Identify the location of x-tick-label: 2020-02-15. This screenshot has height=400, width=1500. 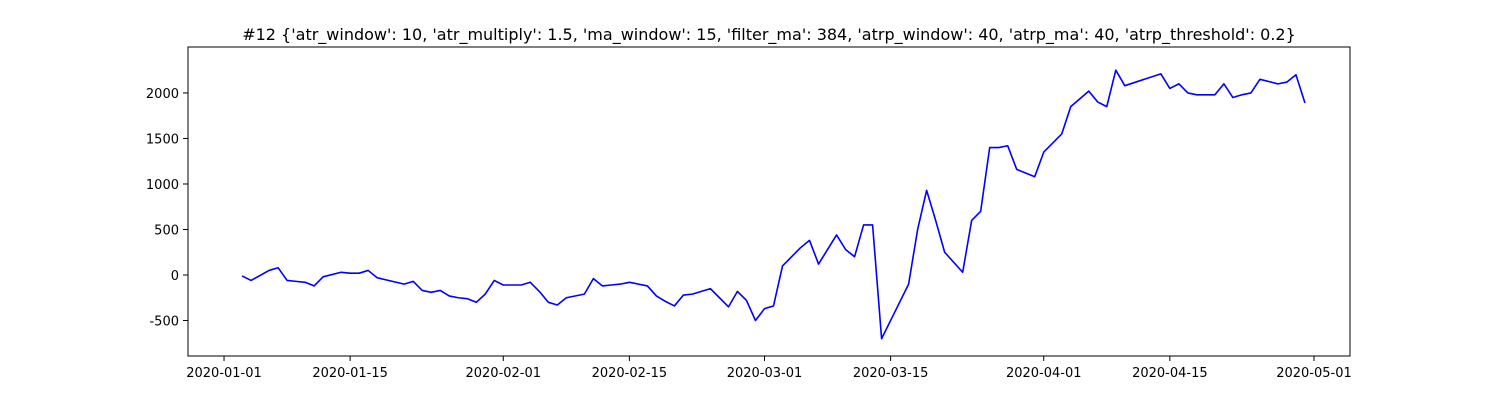
(630, 373).